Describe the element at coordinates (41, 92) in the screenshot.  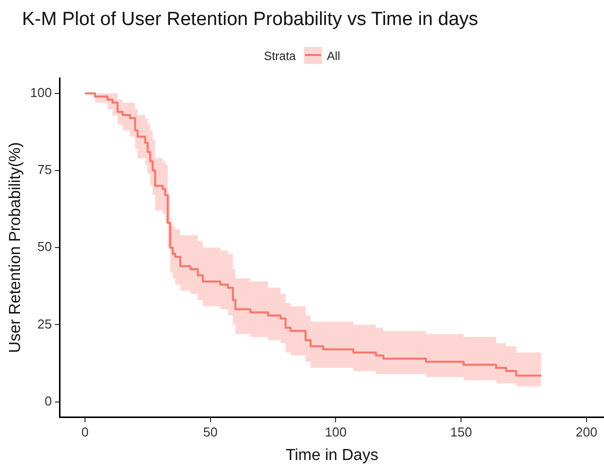
I see `y-tick-label: 100` at that location.